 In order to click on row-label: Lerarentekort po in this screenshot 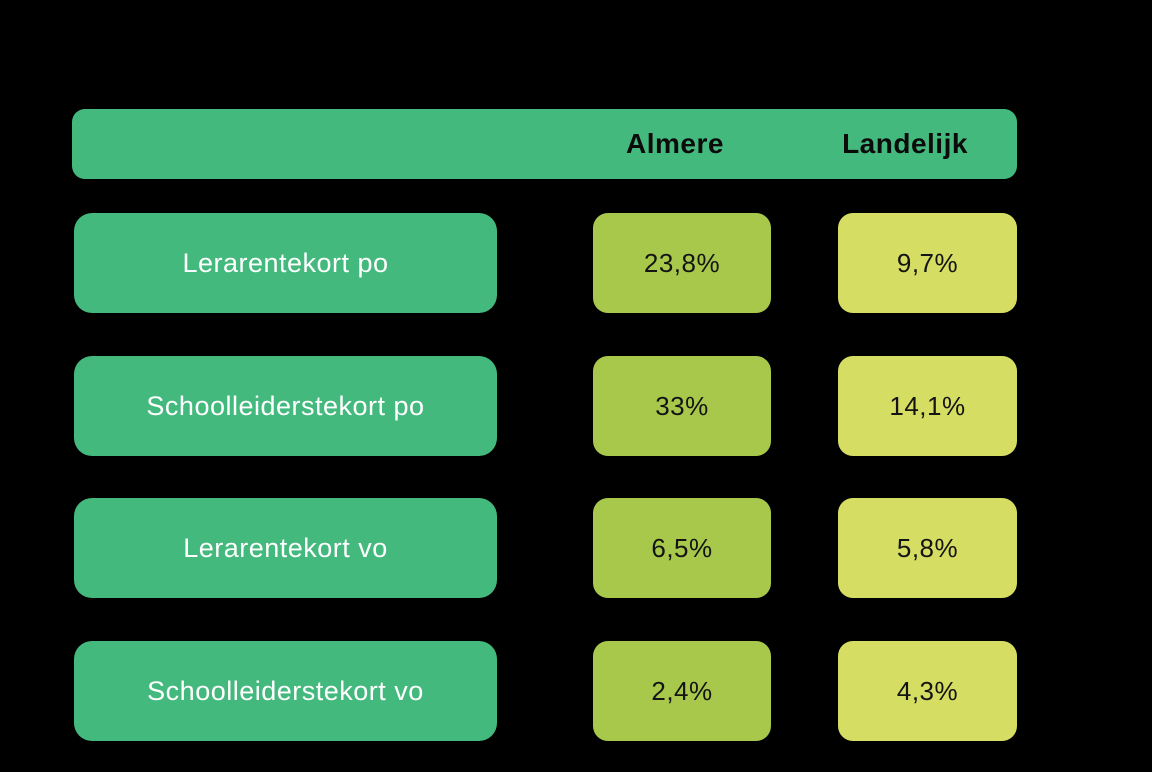, I will do `click(285, 263)`.